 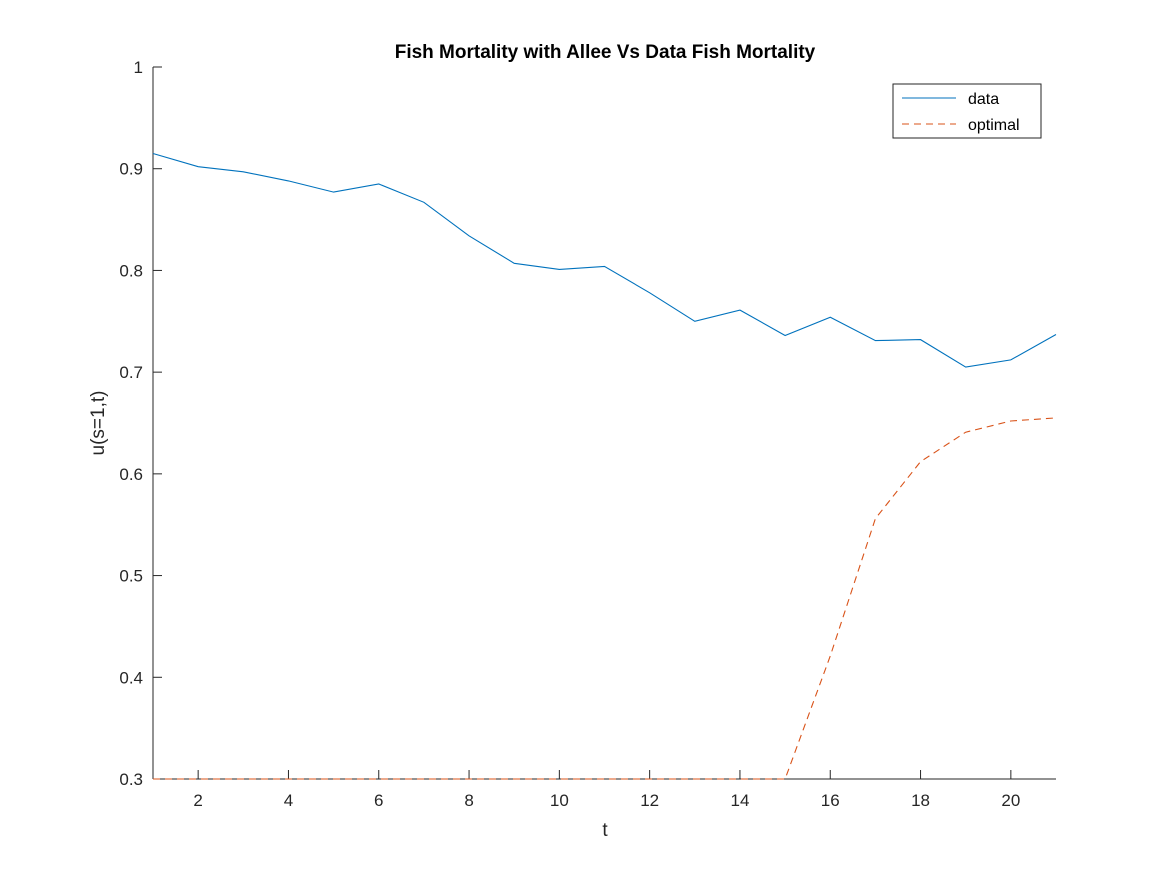 I want to click on x-tick-label: 12, so click(x=649, y=800).